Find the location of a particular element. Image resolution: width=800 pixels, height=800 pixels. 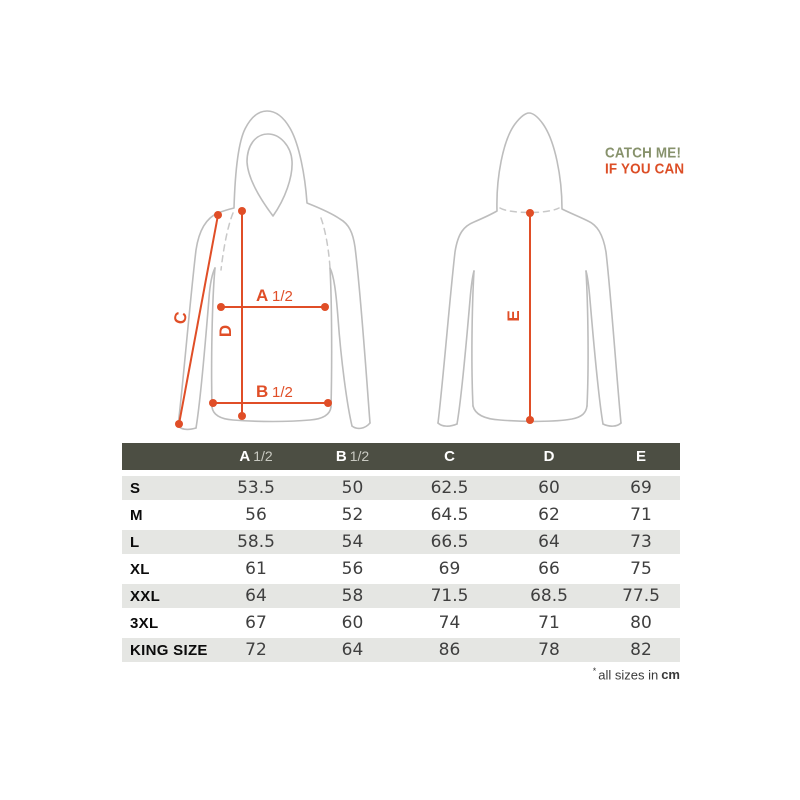

hoodie-back-view: E is located at coordinates (529, 269).